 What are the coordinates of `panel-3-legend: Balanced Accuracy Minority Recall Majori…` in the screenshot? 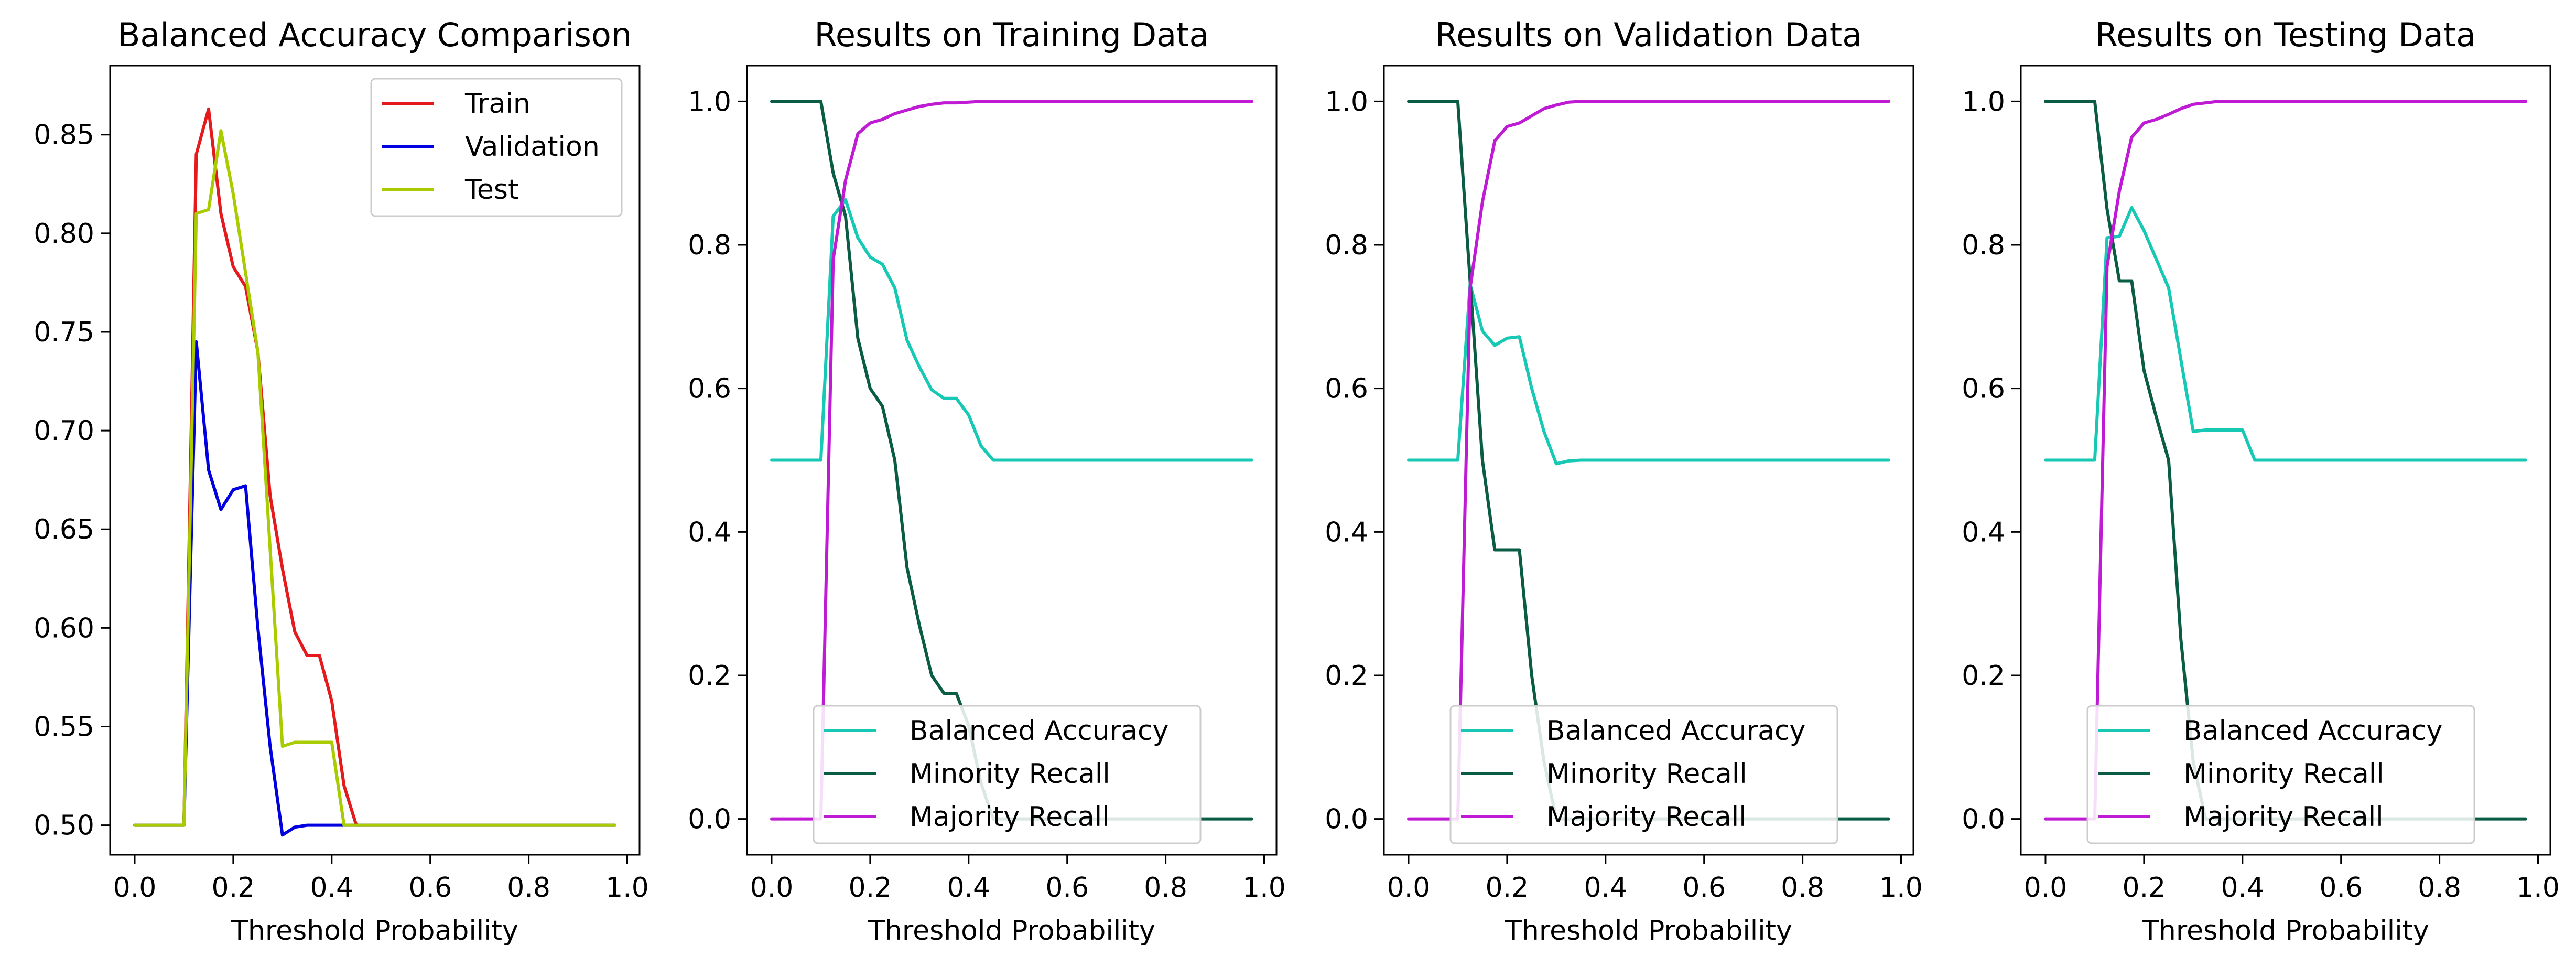 It's located at (1643, 775).